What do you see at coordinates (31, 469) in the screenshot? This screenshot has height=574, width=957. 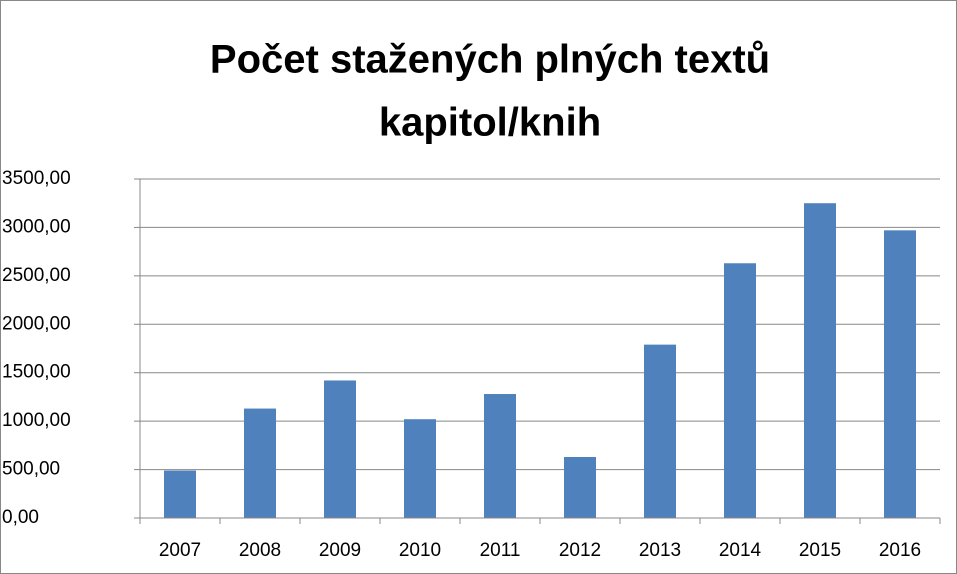 I see `y-tick-label: 500,00` at bounding box center [31, 469].